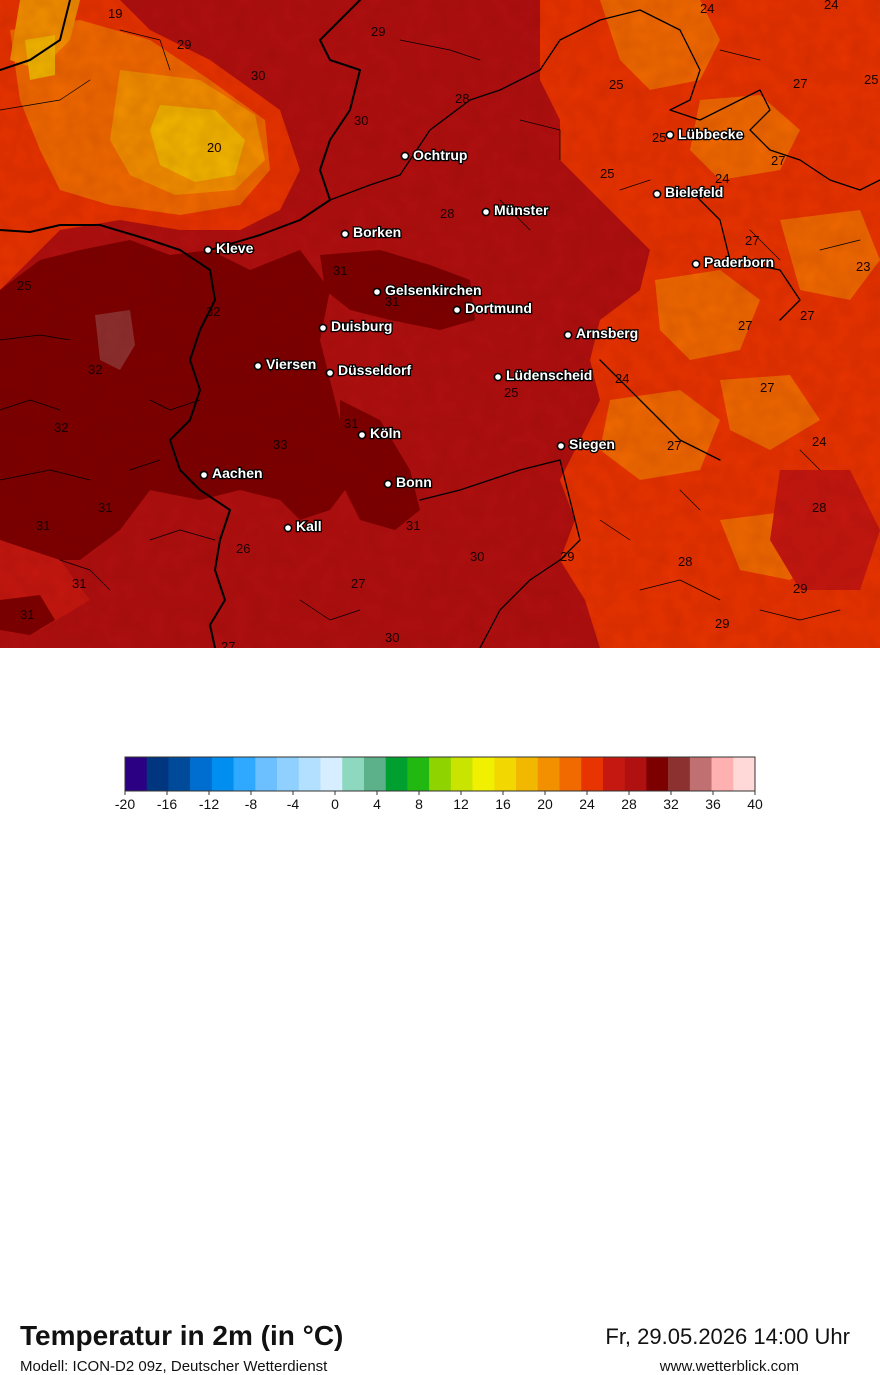 The width and height of the screenshot is (880, 1375). I want to click on legend-tick-label: 40, so click(755, 804).